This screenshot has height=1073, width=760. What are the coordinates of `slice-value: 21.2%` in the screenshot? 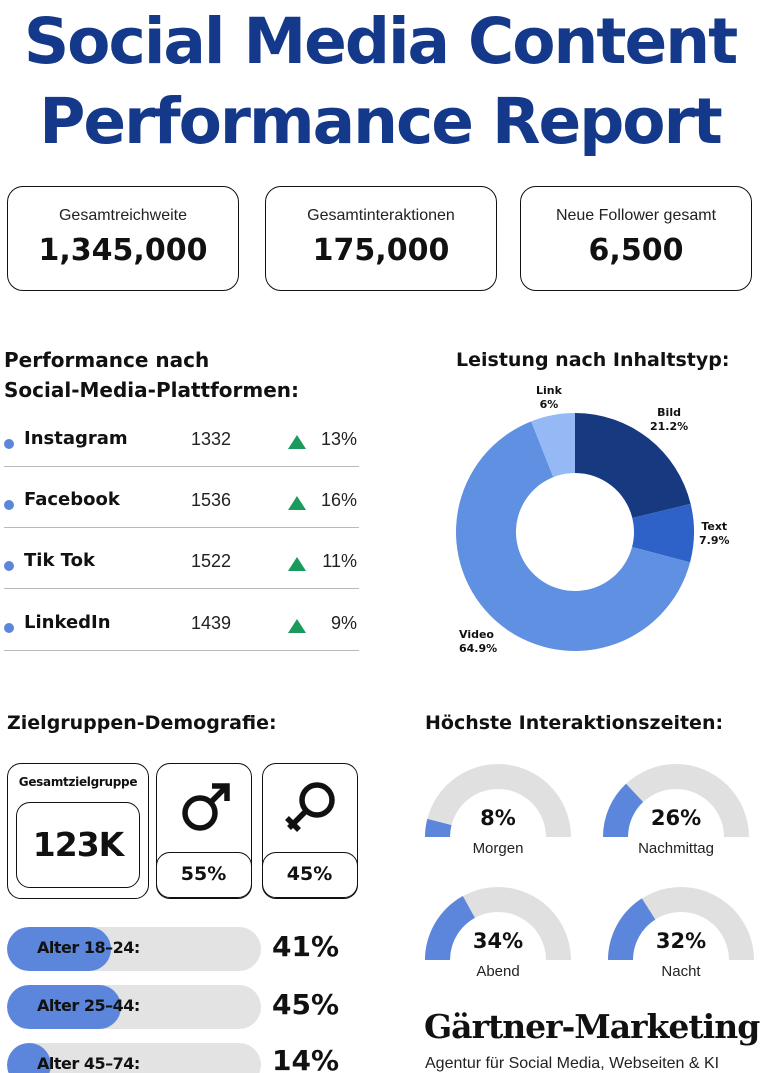 It's located at (669, 426).